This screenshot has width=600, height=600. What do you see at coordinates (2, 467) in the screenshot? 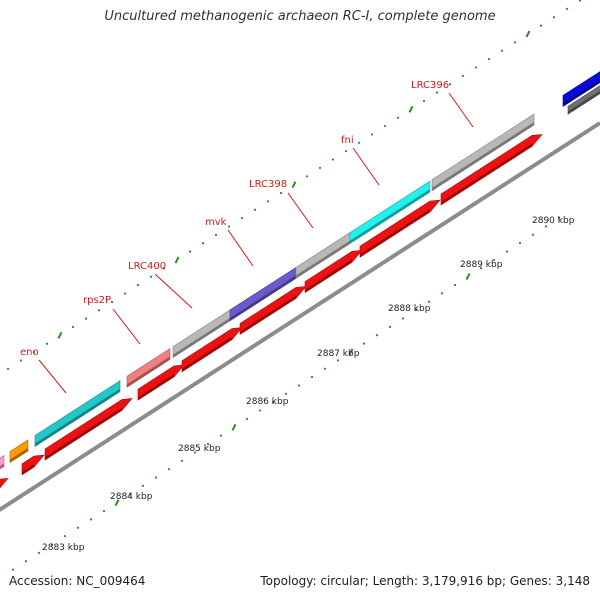
I see `gene-pink` at bounding box center [2, 467].